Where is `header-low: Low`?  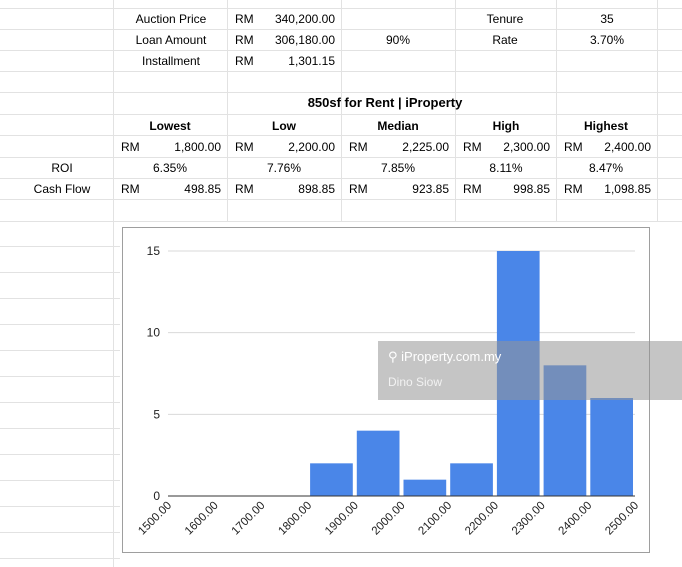
header-low: Low is located at coordinates (284, 126).